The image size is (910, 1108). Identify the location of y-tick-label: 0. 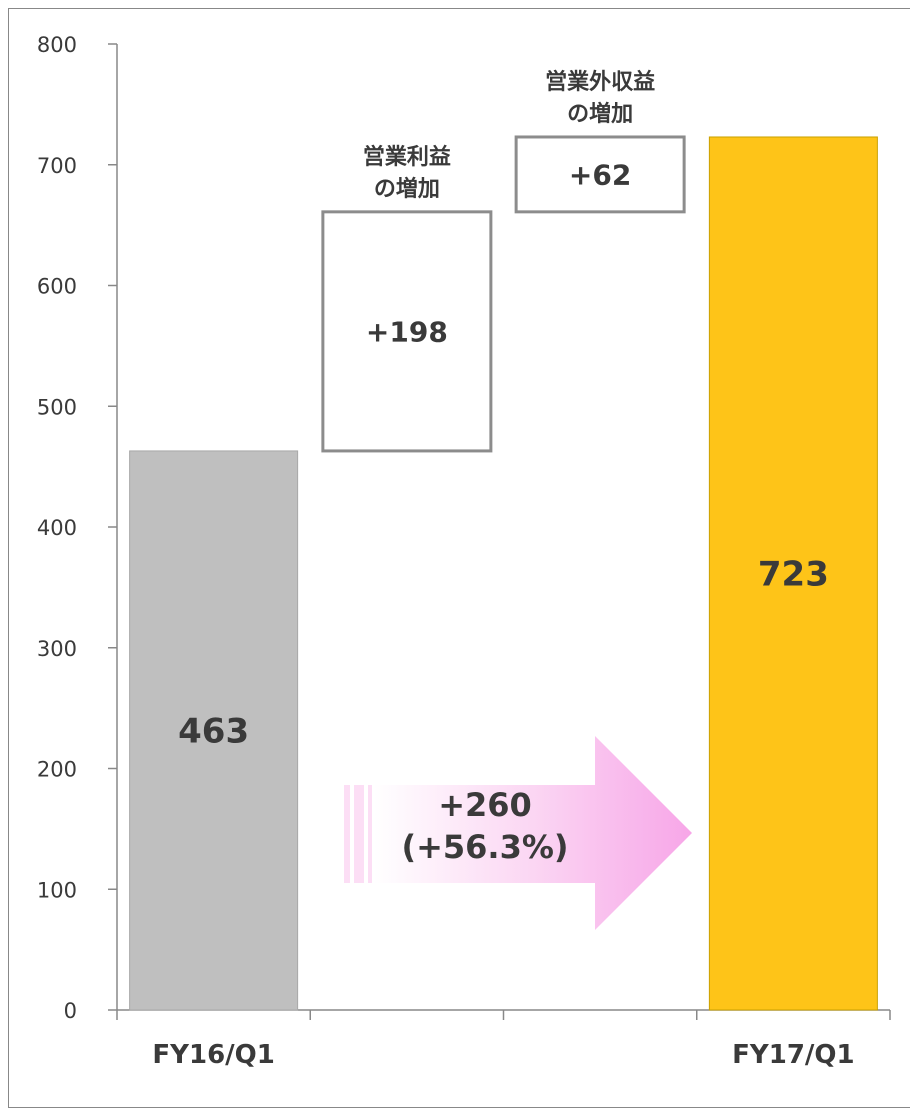
(70, 1011).